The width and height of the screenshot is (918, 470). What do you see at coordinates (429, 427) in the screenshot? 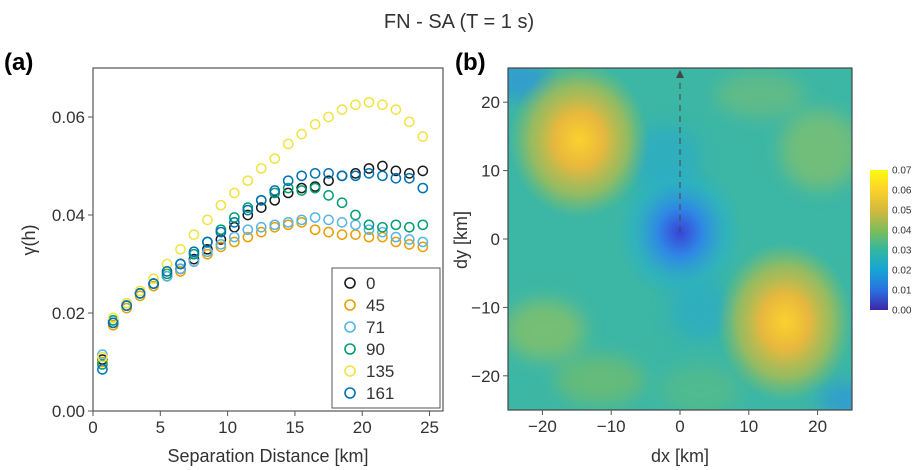
I see `x-tick-label: 25` at bounding box center [429, 427].